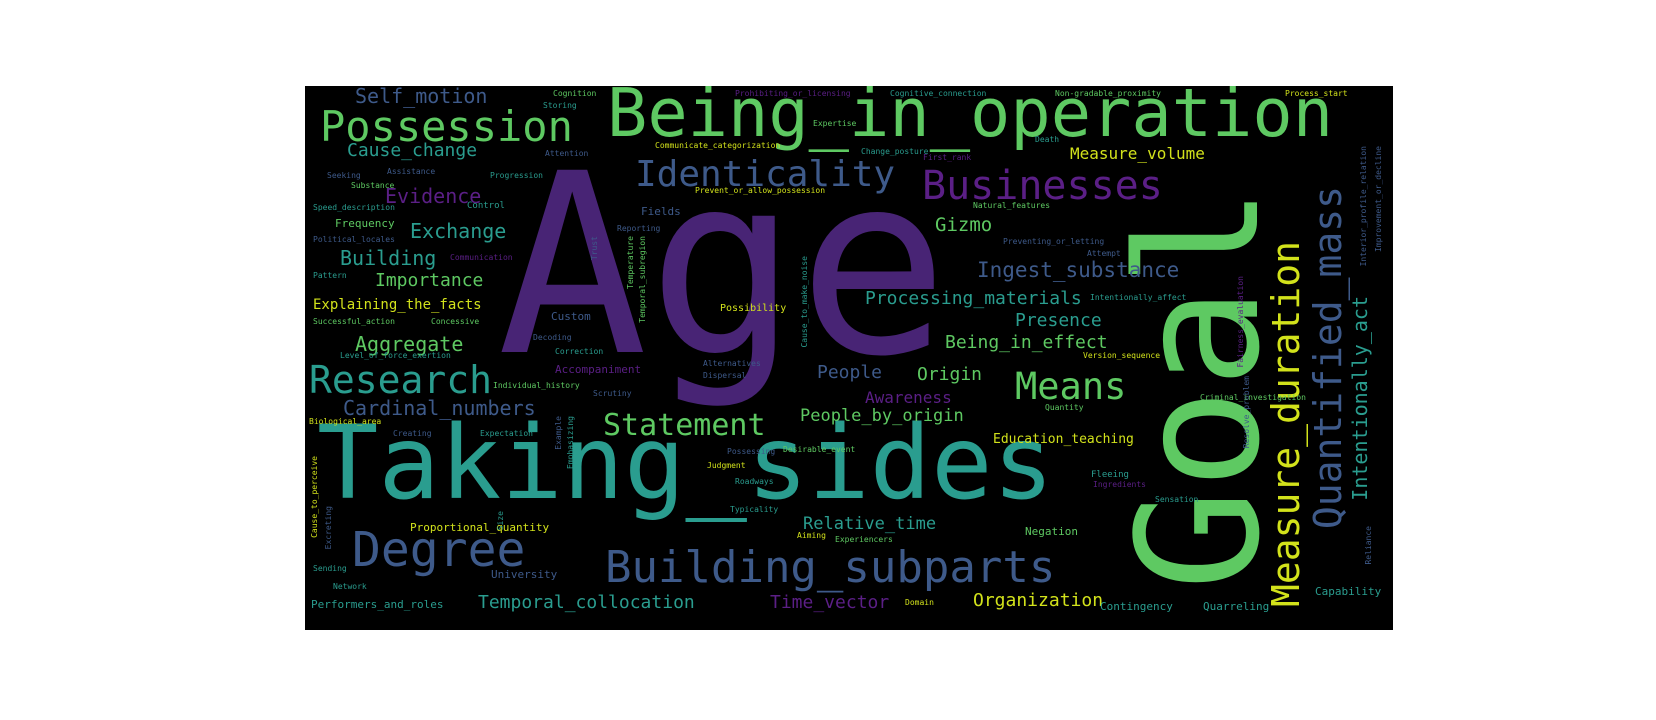  What do you see at coordinates (718, 145) in the screenshot?
I see `word-communicate-categorization: Communicate_categorization` at bounding box center [718, 145].